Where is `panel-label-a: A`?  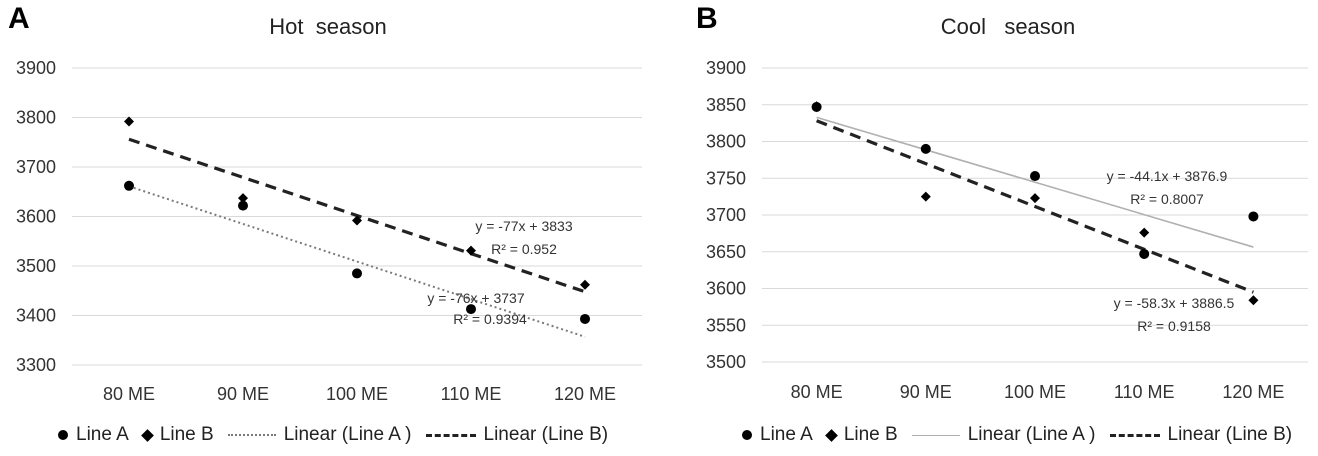 panel-label-a: A is located at coordinates (19, 18).